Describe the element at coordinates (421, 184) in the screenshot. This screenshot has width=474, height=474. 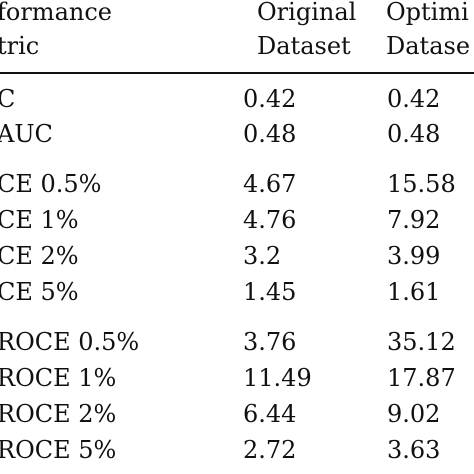
I see `optimized-value: 15.58` at that location.